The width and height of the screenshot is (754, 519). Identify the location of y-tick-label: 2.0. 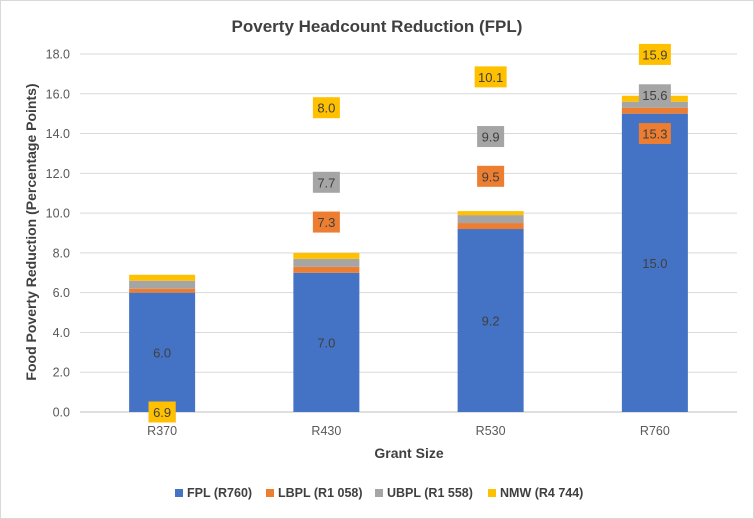
(61, 373).